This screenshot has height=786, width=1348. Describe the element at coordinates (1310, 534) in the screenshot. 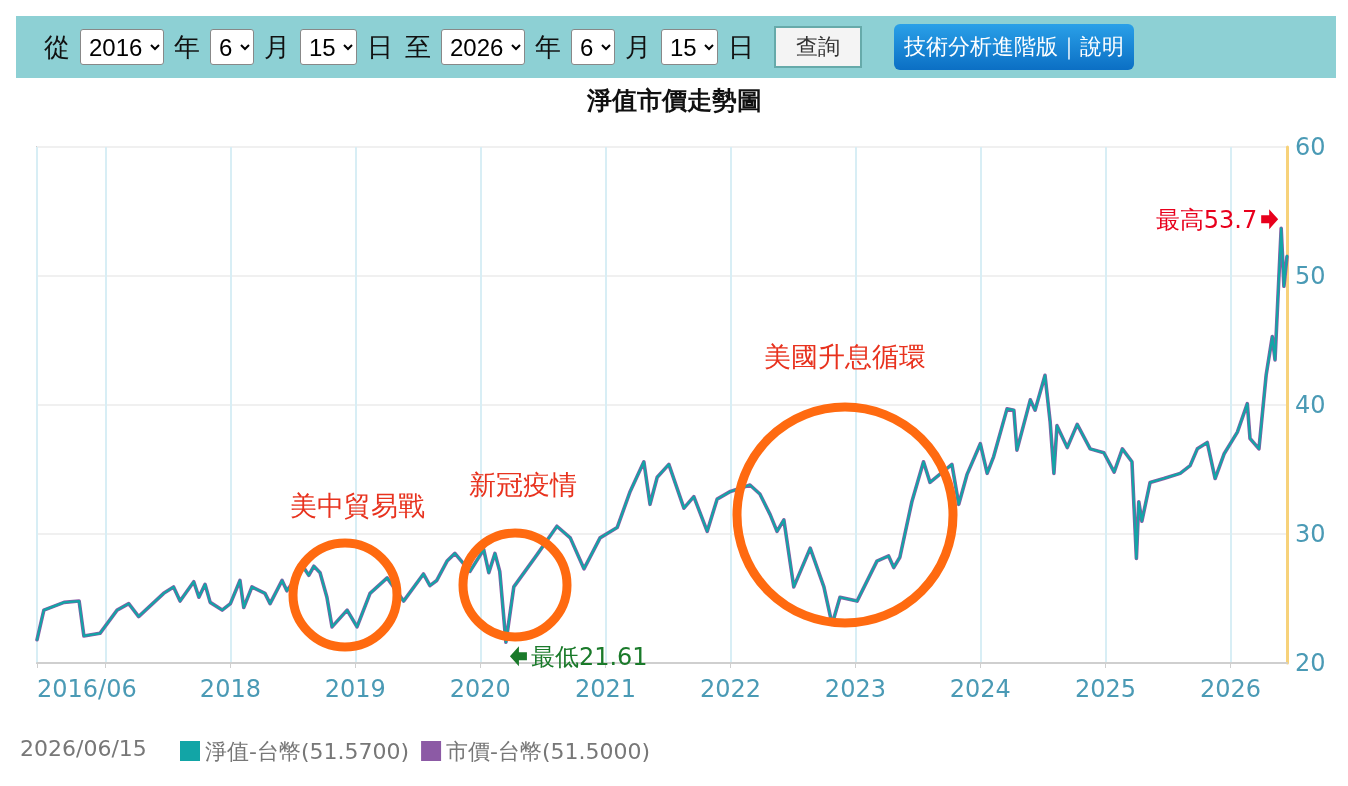

I see `y-tick-label: 30` at that location.